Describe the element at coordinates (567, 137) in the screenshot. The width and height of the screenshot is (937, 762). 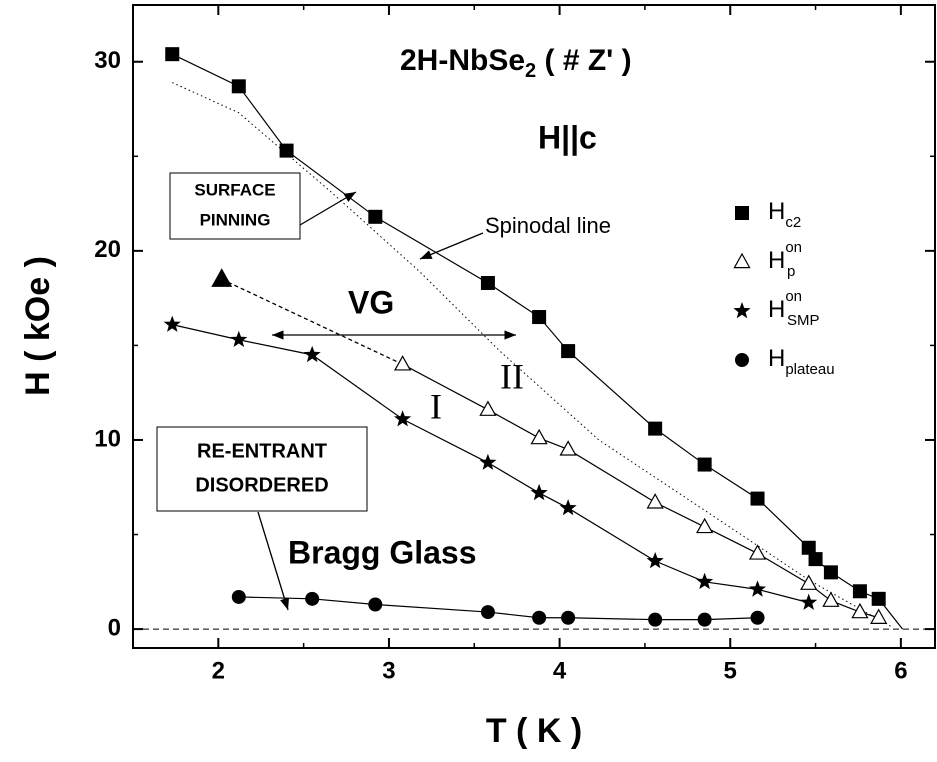
I see `field-label: H||c` at that location.